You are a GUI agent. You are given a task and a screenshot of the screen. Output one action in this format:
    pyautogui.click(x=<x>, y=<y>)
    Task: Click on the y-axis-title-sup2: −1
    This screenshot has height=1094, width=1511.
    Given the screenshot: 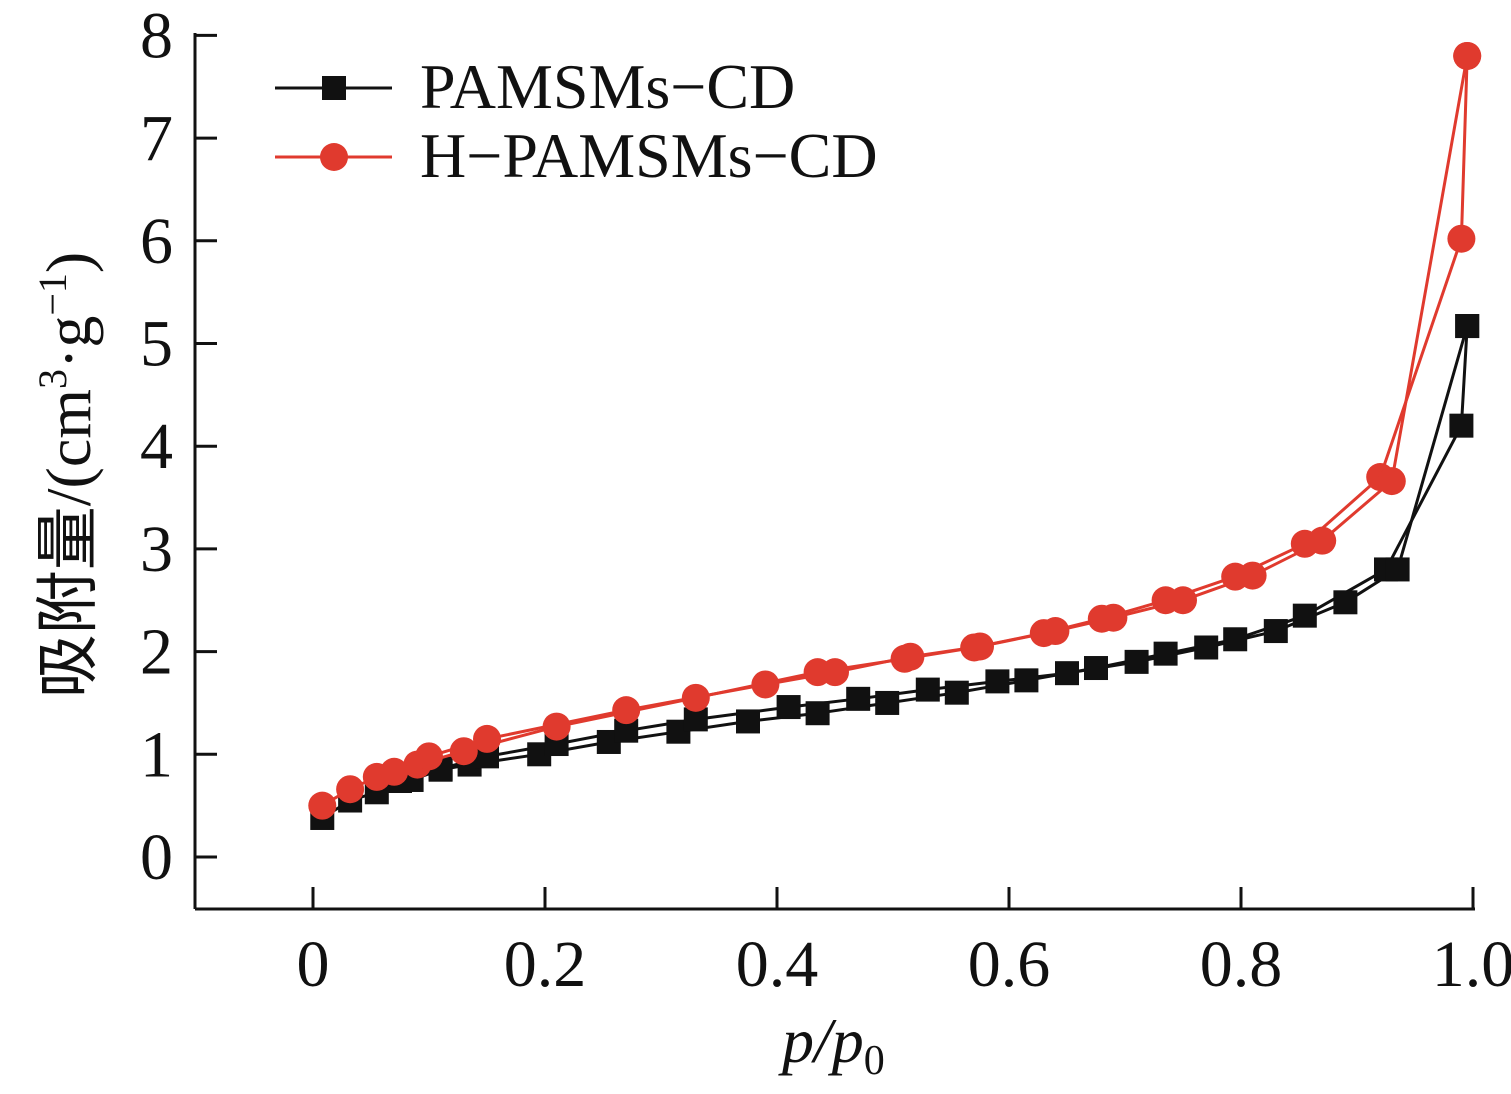 What is the action you would take?
    pyautogui.click(x=52, y=294)
    